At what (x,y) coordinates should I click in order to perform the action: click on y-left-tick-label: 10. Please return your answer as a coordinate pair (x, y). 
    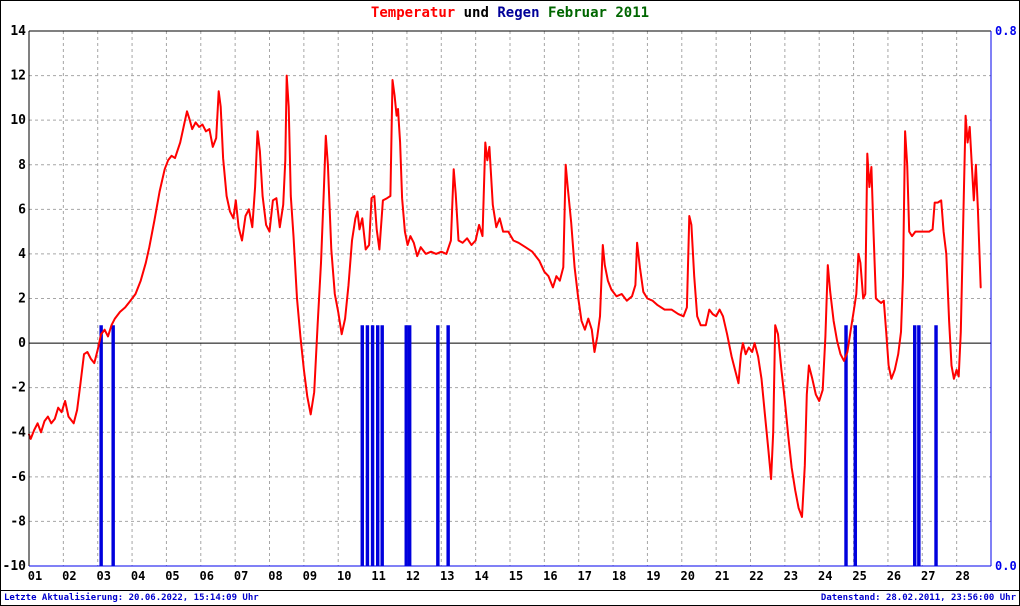
    Looking at the image, I should click on (18, 120).